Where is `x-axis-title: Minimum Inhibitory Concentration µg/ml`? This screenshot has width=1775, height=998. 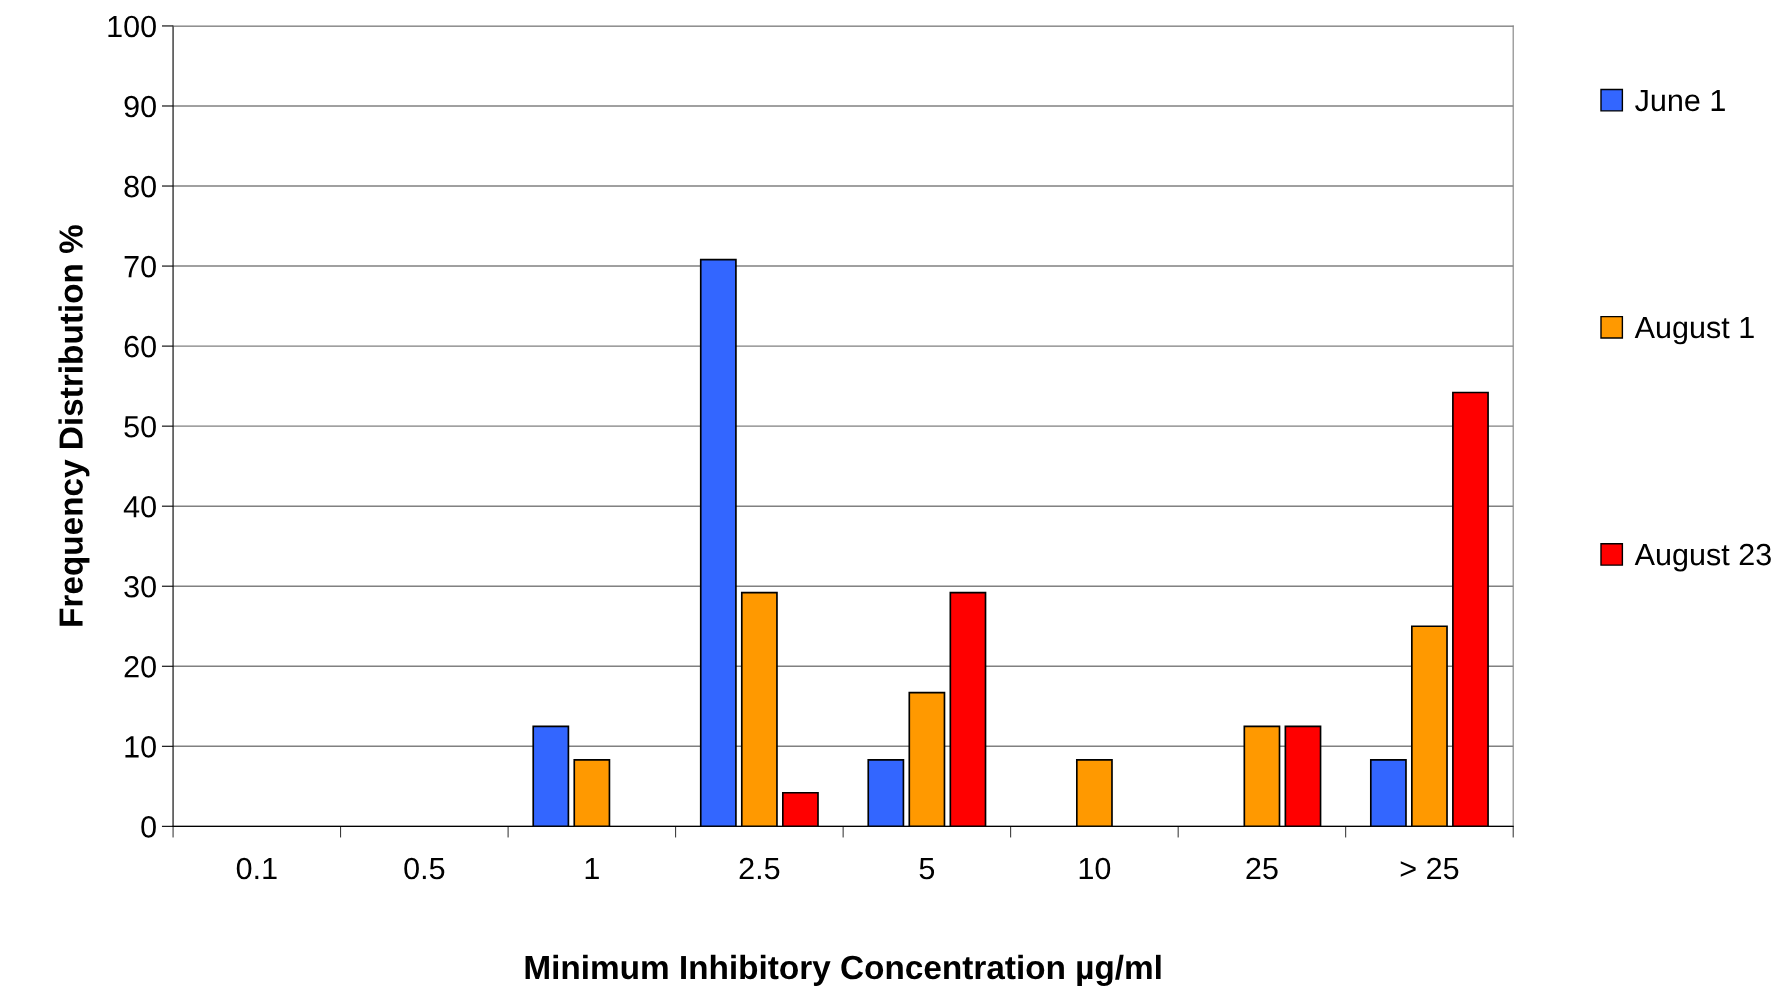 x-axis-title: Minimum Inhibitory Concentration µg/ml is located at coordinates (843, 970).